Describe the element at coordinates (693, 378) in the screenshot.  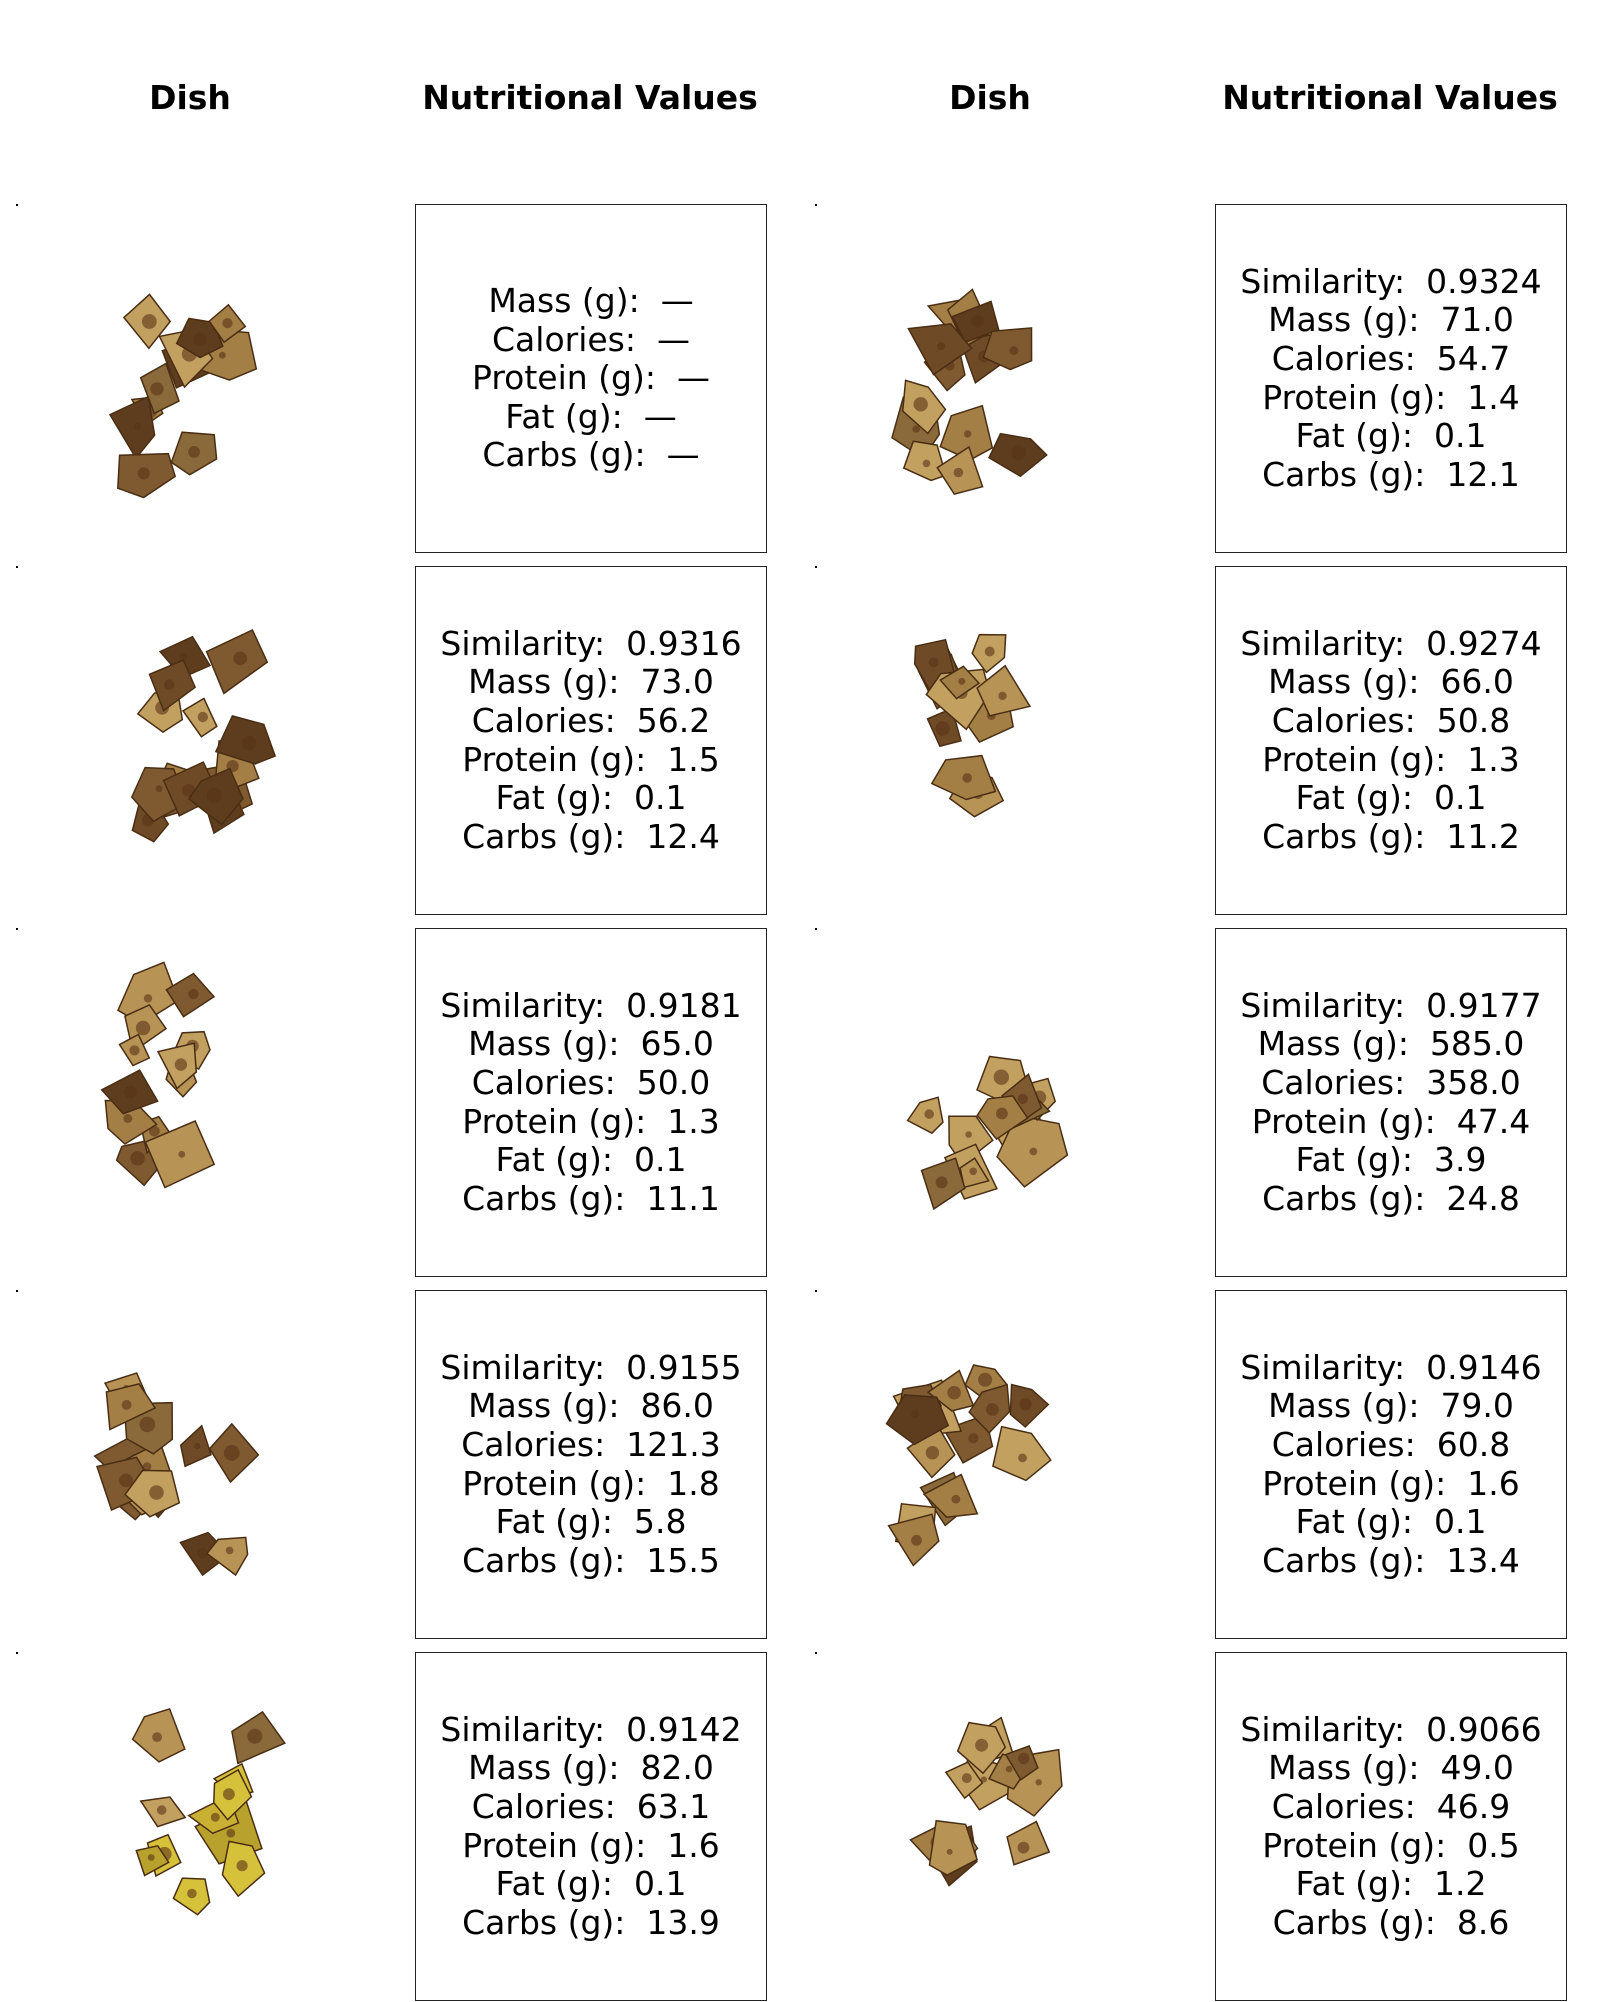
I see `nutrition-protein-value: —` at that location.